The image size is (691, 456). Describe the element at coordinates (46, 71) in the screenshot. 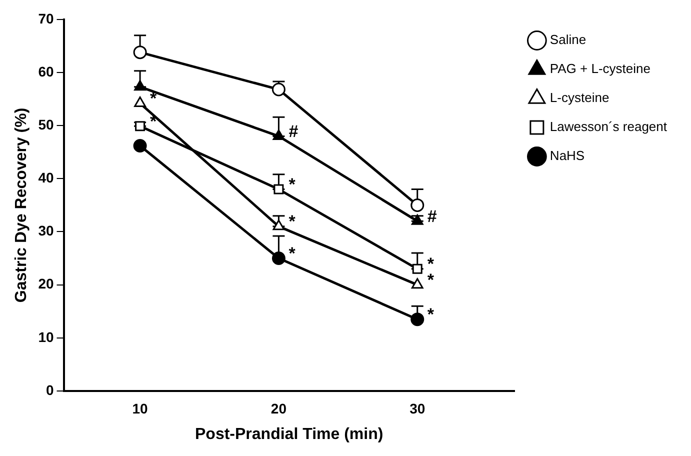

I see `y-tick-label: 60` at that location.